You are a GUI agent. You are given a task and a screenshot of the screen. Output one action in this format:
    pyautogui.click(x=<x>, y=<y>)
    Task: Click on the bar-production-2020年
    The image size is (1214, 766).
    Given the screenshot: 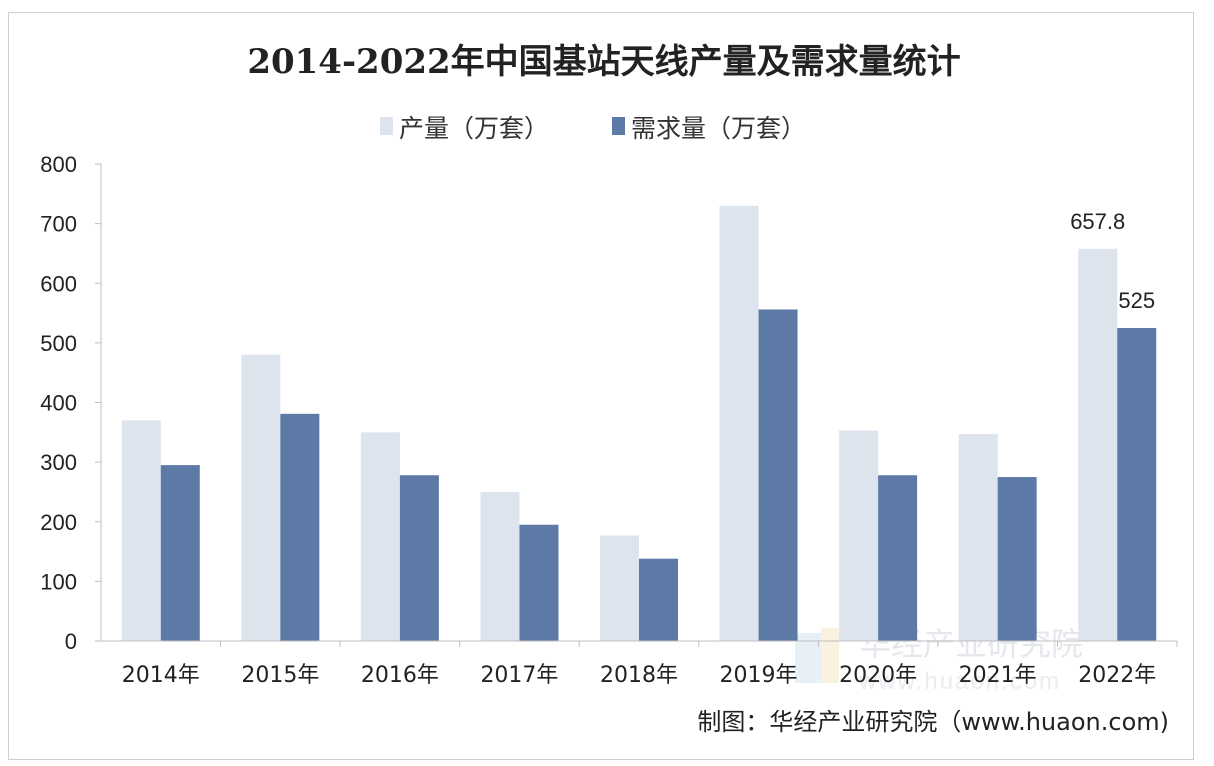 What is the action you would take?
    pyautogui.click(x=859, y=535)
    